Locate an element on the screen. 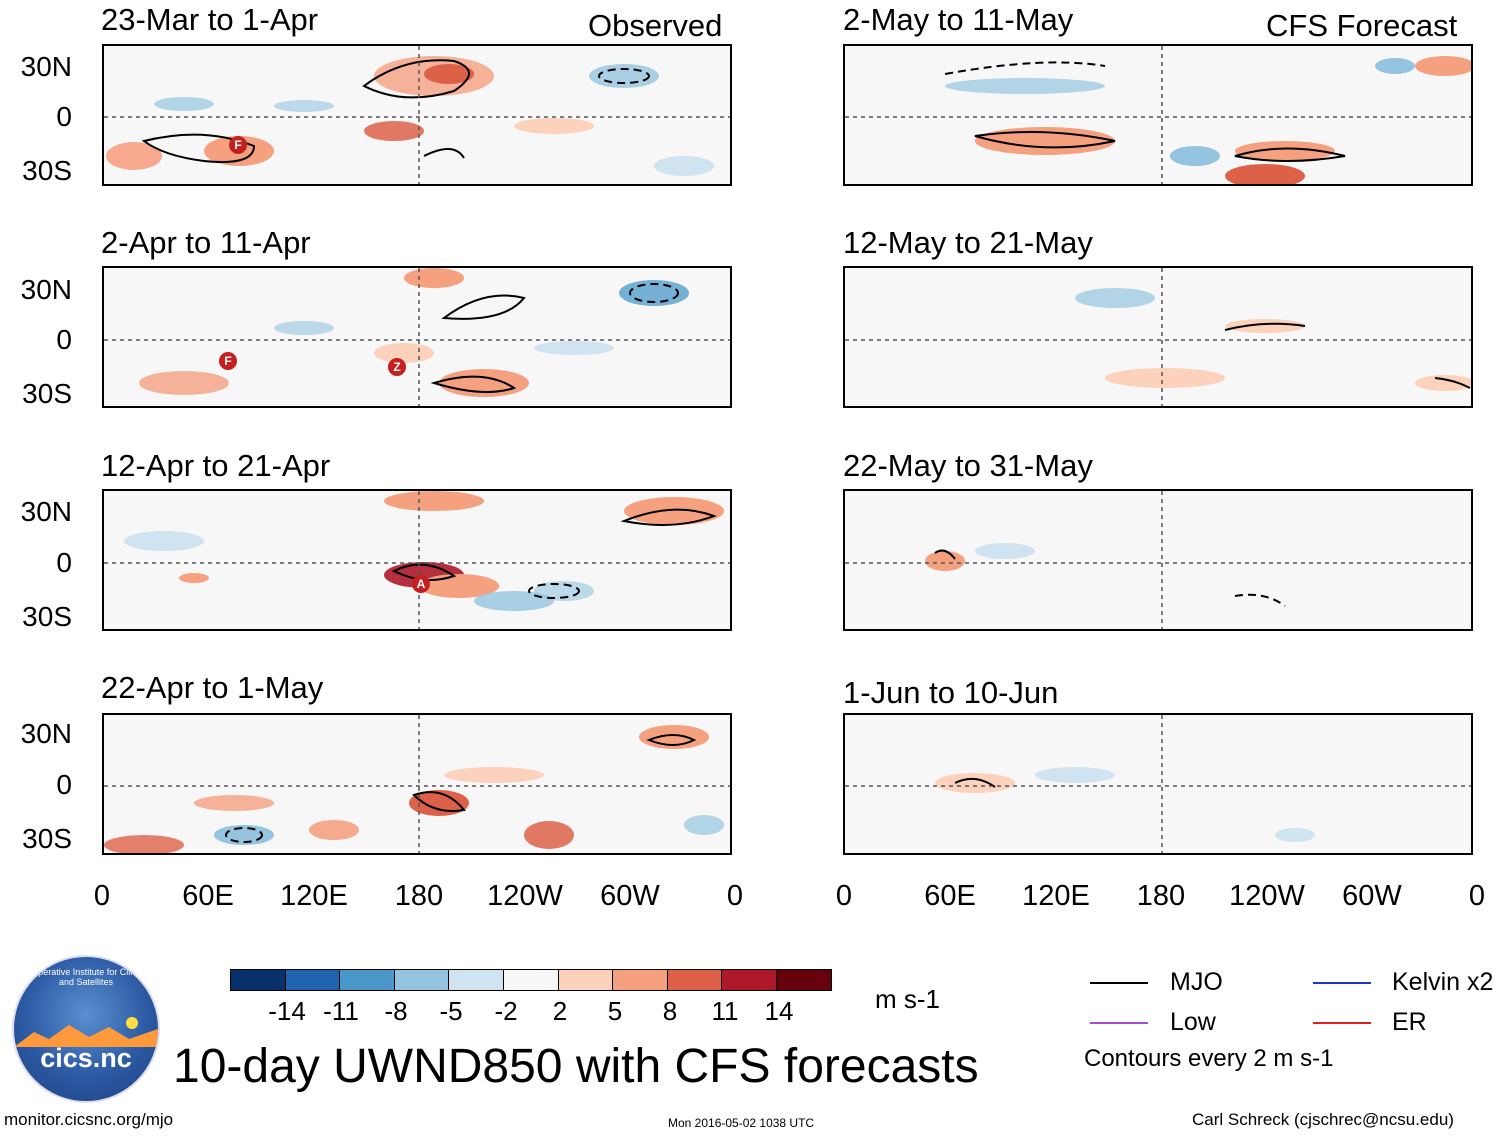 This screenshot has width=1510, height=1137. forecast-period-1: 2-May to 11-May is located at coordinates (958, 19).